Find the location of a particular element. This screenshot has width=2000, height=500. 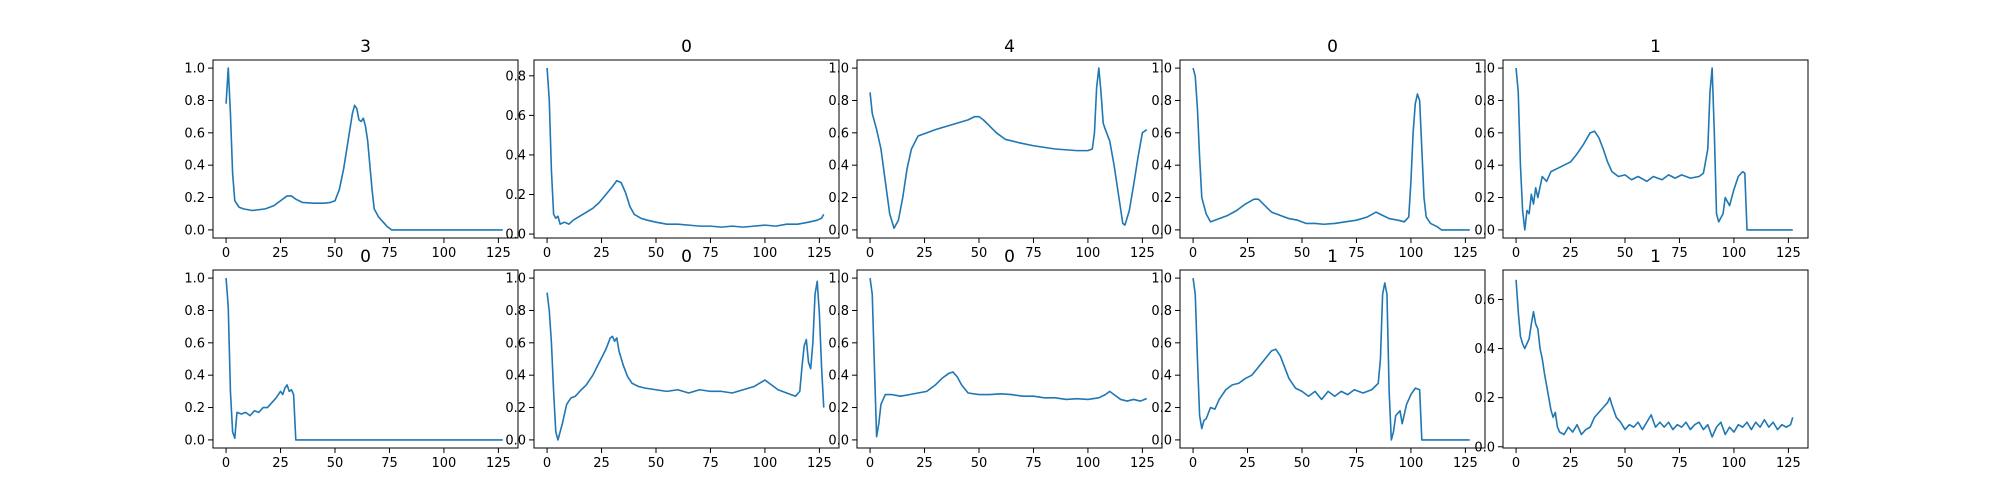

subplot-6: 0 0 25 50 75 100 125 0.0 0.2 0.4 0.6 0.8 1.0 is located at coordinates (351, 359).